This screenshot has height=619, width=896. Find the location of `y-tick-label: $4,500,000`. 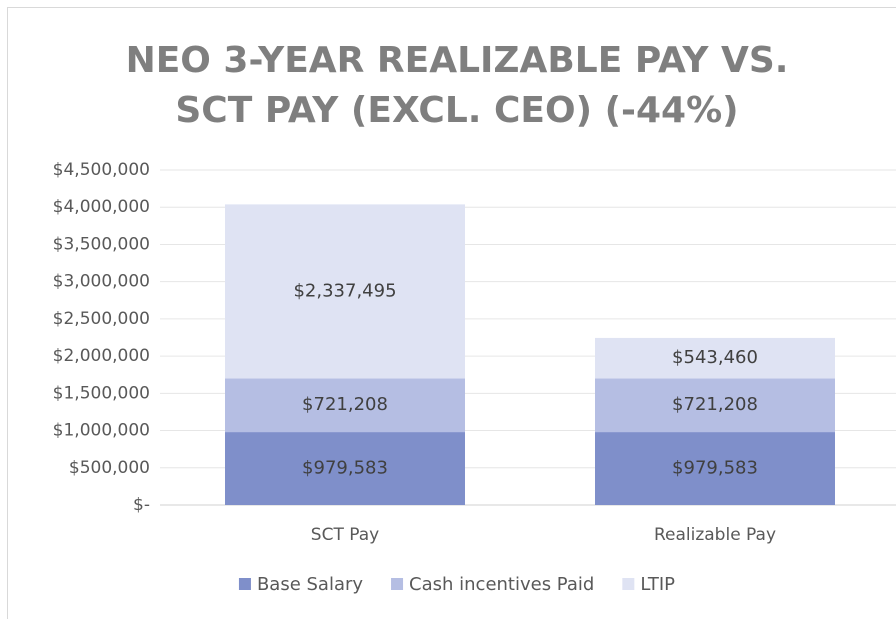

y-tick-label: $4,500,000 is located at coordinates (101, 170).